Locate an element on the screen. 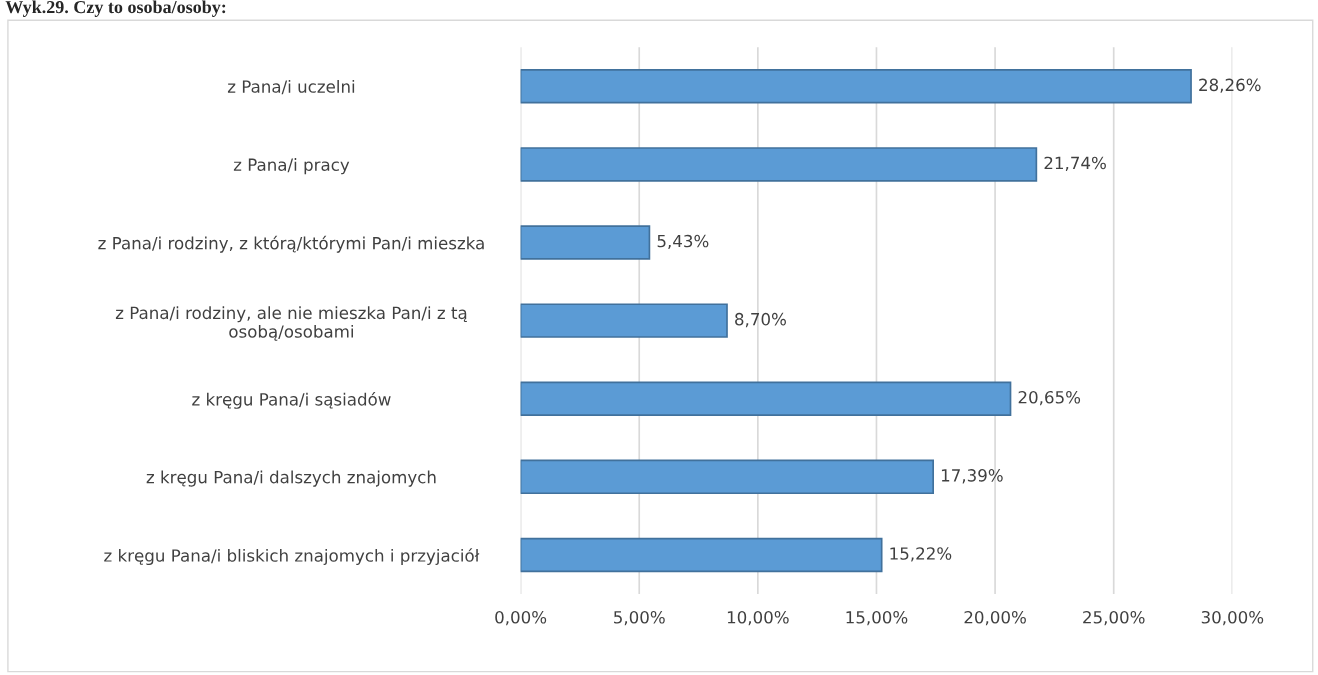  x-tick-label: 25,00% is located at coordinates (1114, 618).